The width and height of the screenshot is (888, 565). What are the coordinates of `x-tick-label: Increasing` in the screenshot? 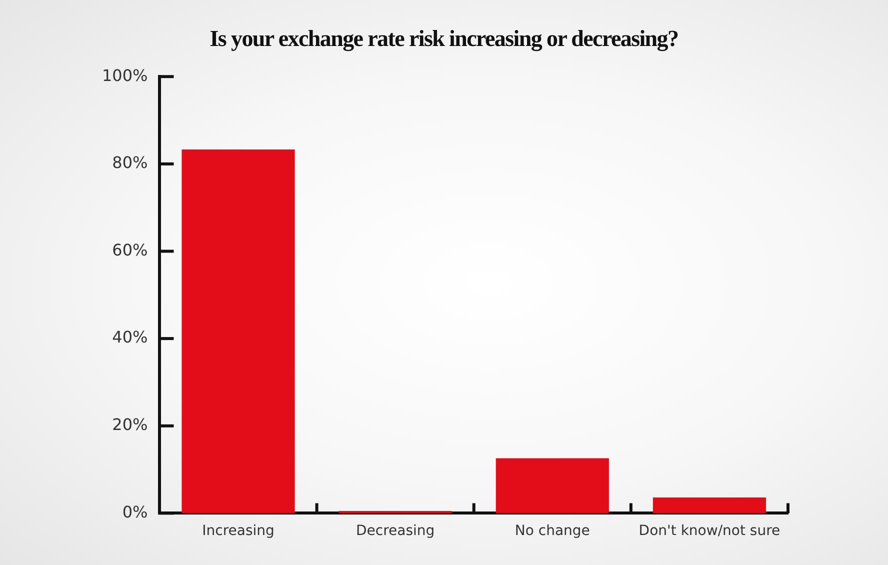 It's located at (238, 531).